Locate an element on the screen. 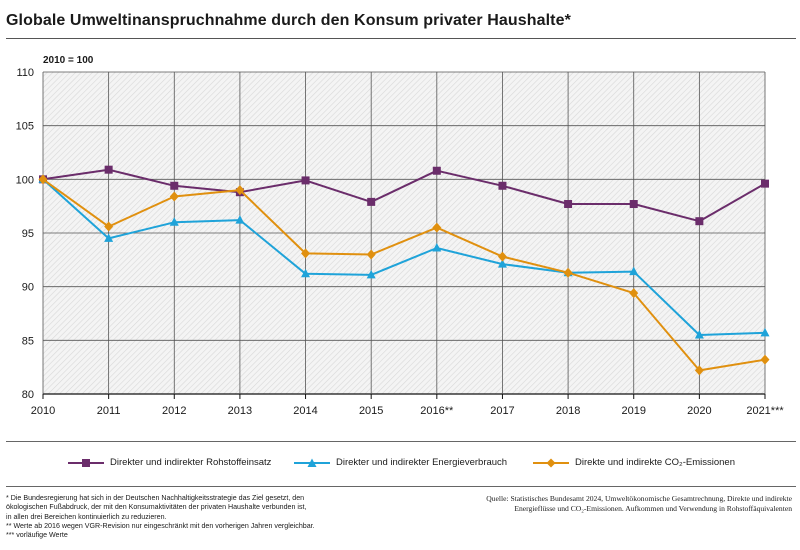 Image resolution: width=800 pixels, height=550 pixels. y-tick-label: 90 is located at coordinates (28, 288).